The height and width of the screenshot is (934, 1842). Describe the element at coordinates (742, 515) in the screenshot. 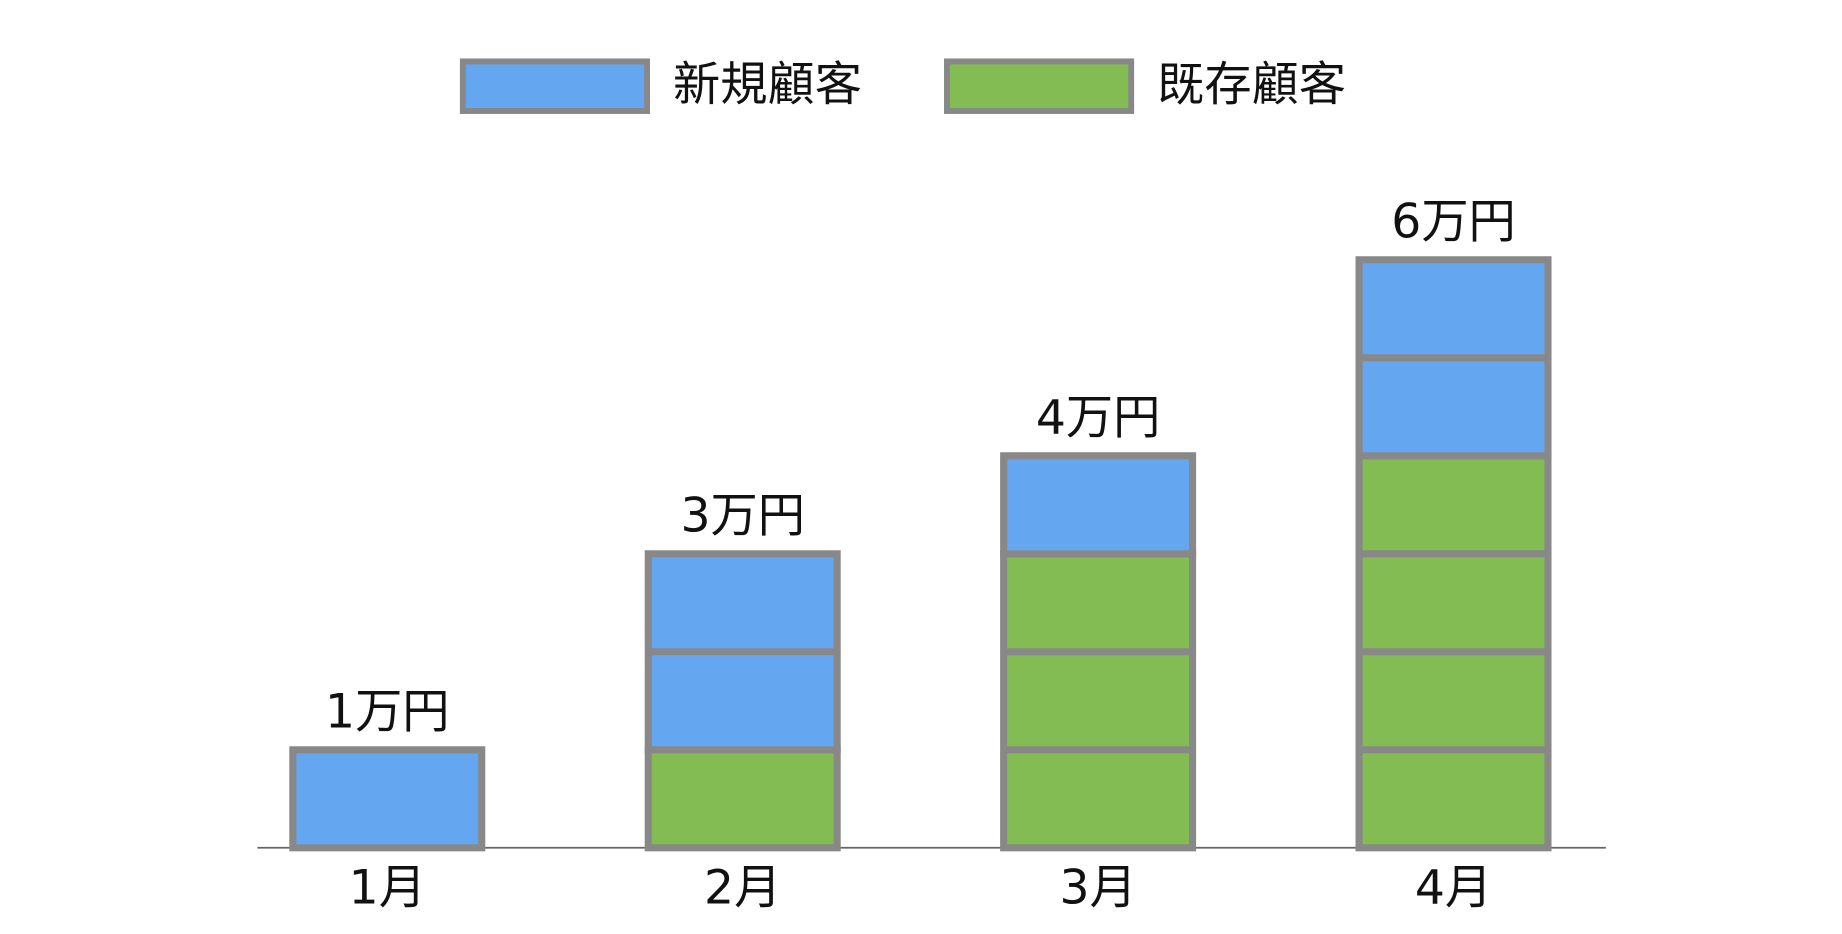

I see `total-label: 3万円` at that location.